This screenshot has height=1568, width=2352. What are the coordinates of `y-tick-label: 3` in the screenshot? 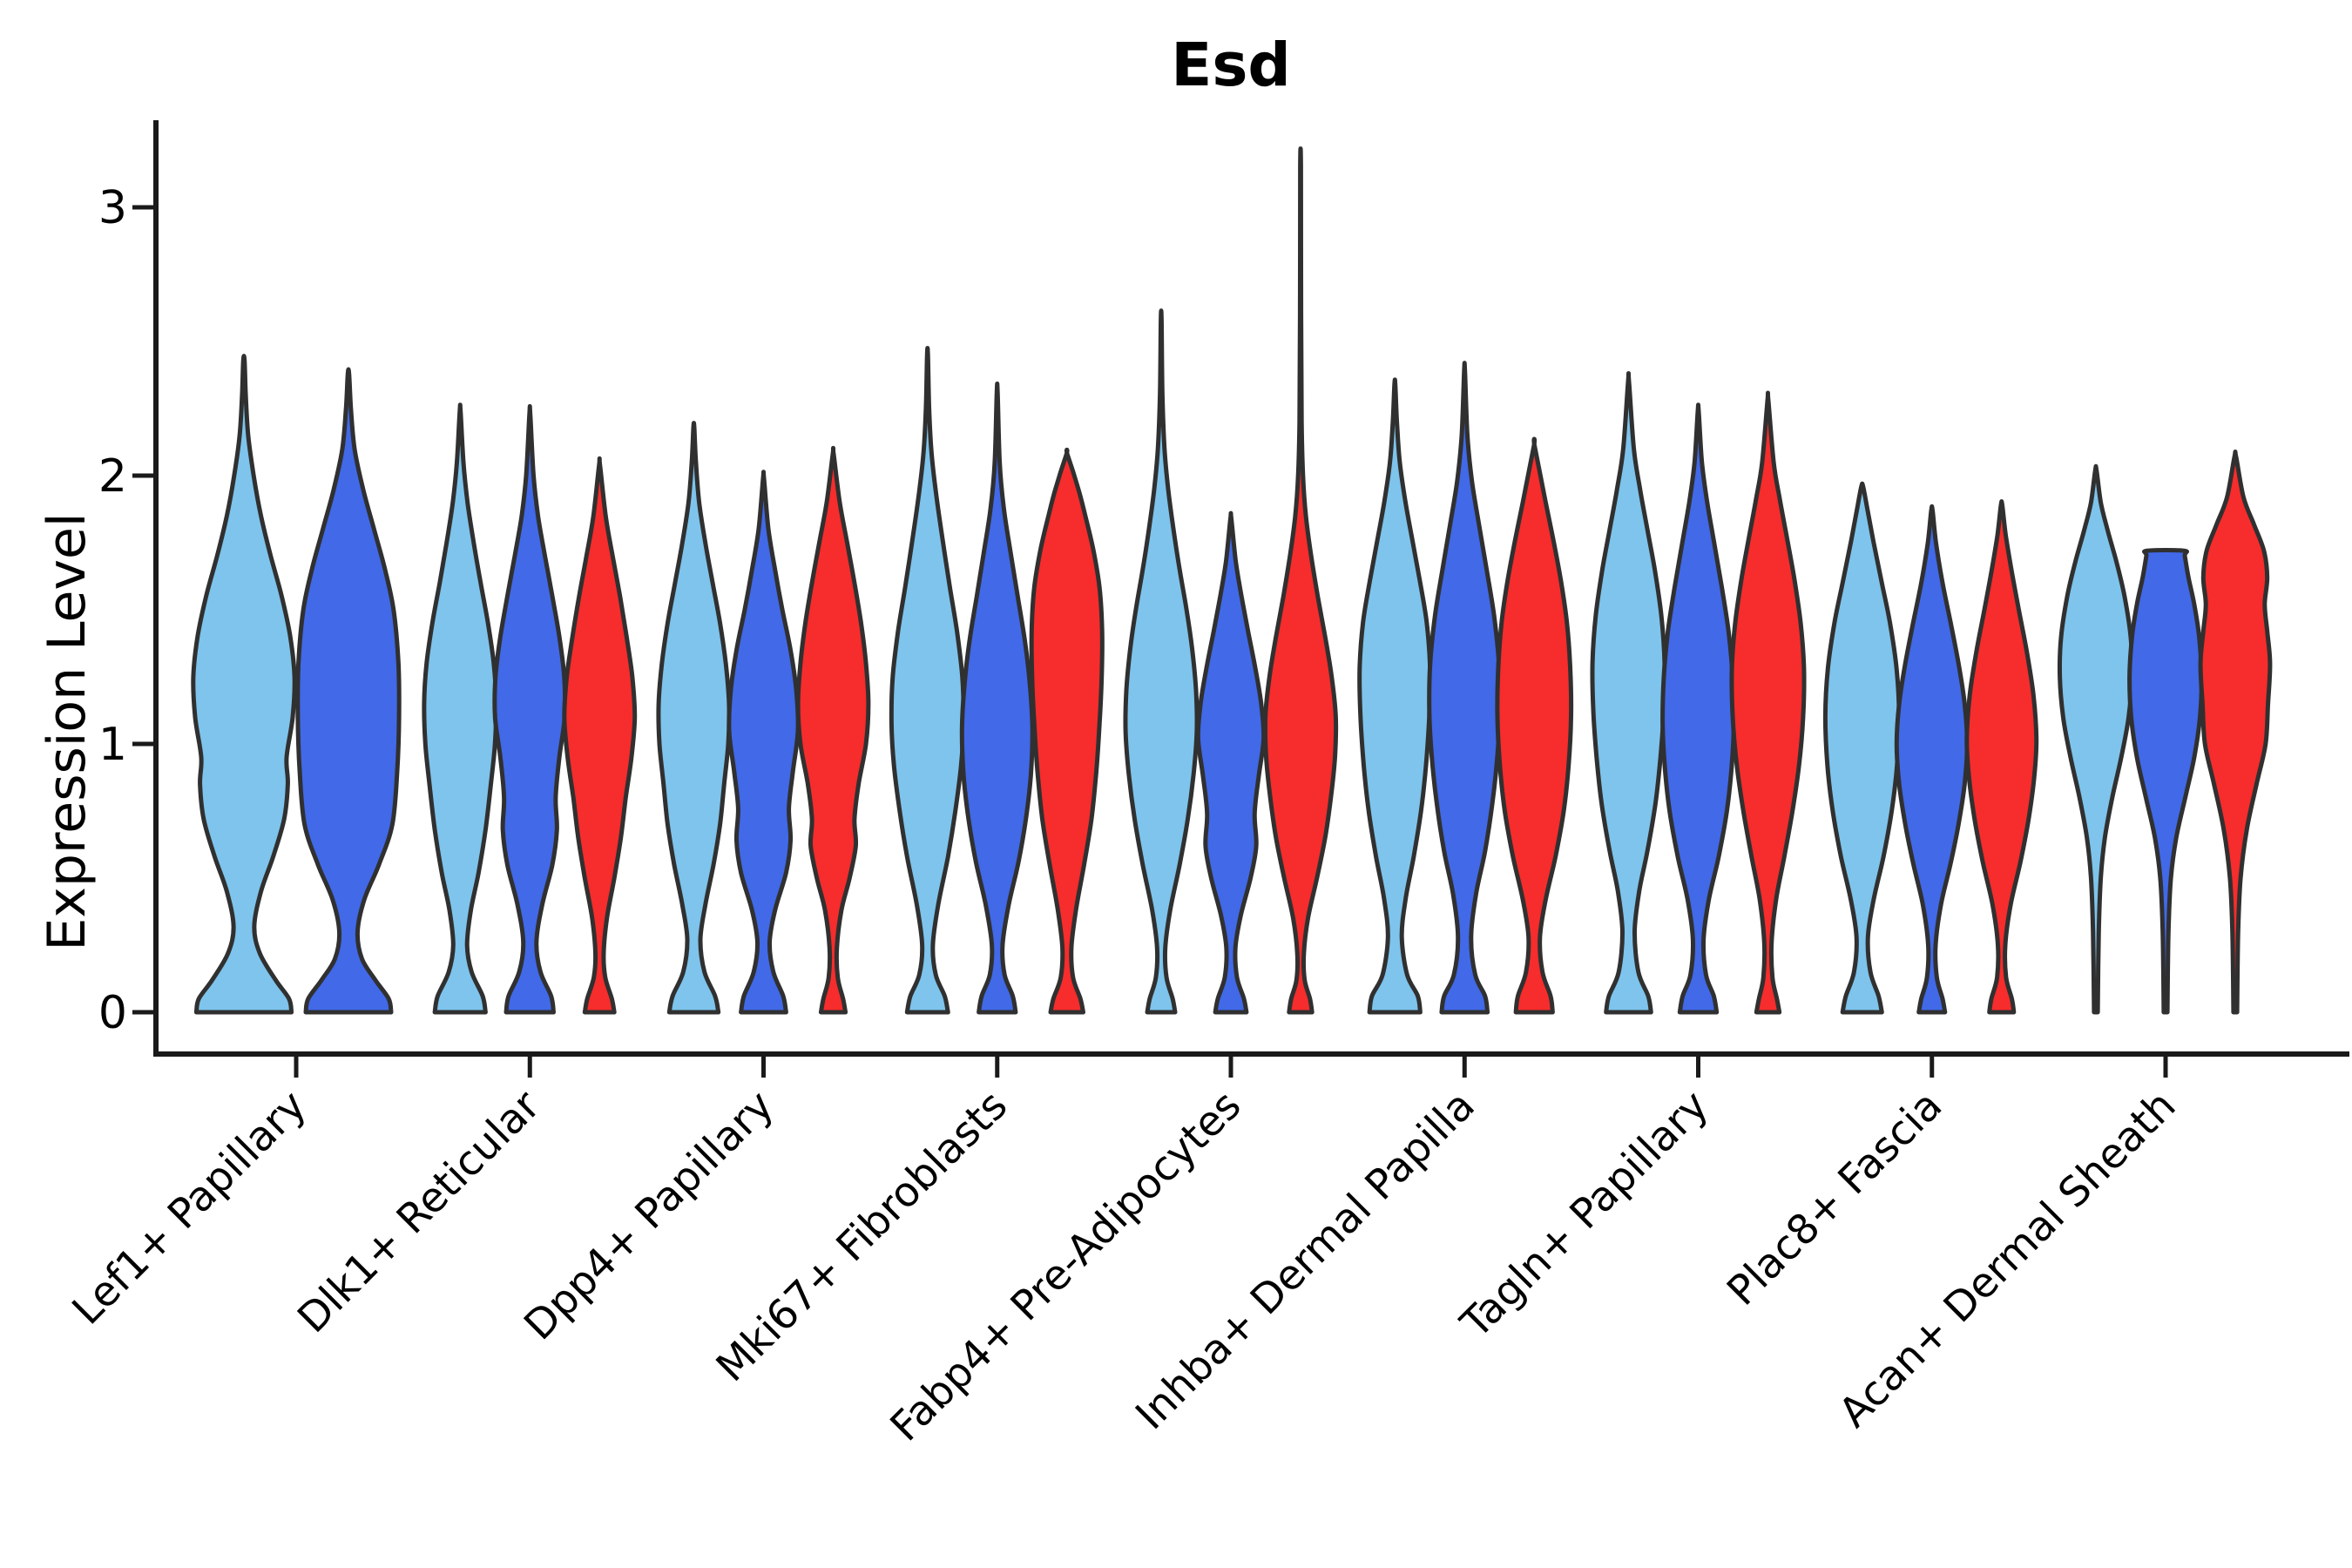 It's located at (113, 208).